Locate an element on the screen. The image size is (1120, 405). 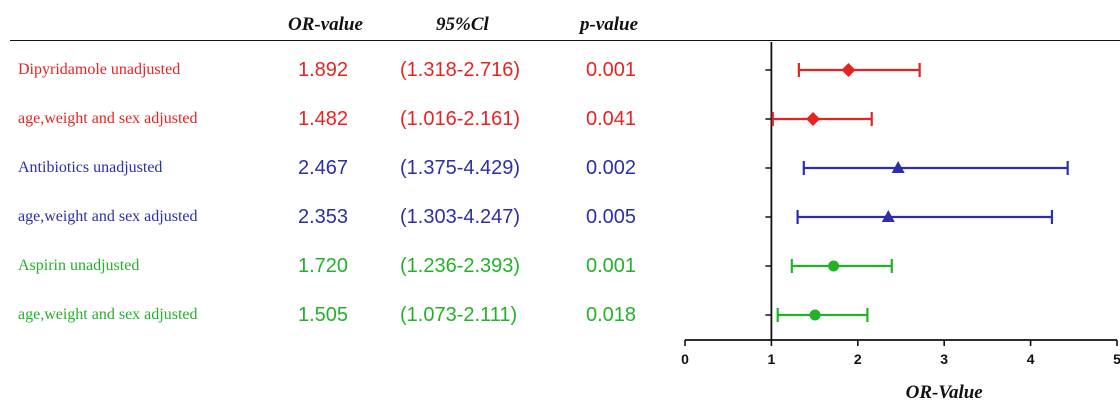
row-p-value: 0.002 is located at coordinates (611, 168).